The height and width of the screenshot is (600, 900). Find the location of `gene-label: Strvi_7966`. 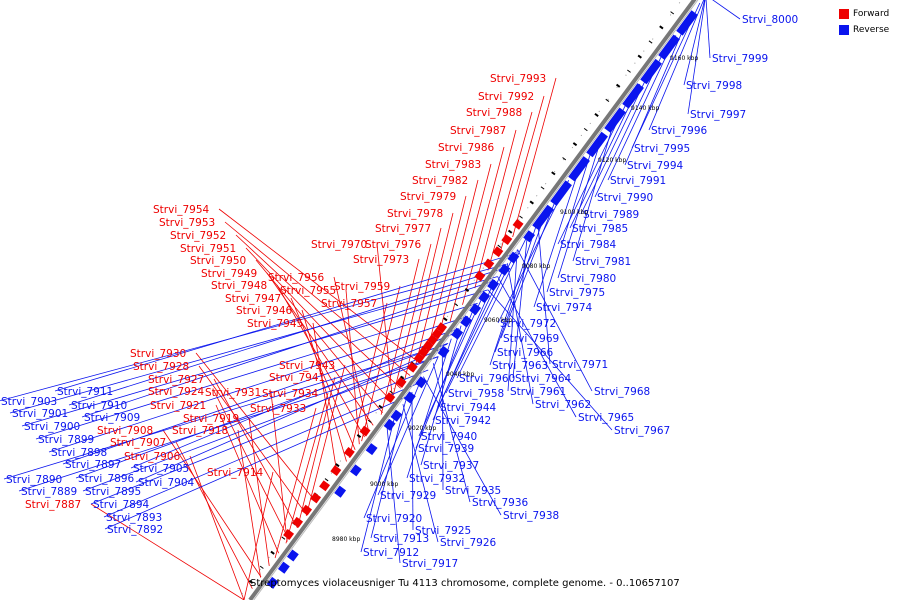

gene-label: Strvi_7966 is located at coordinates (525, 353).